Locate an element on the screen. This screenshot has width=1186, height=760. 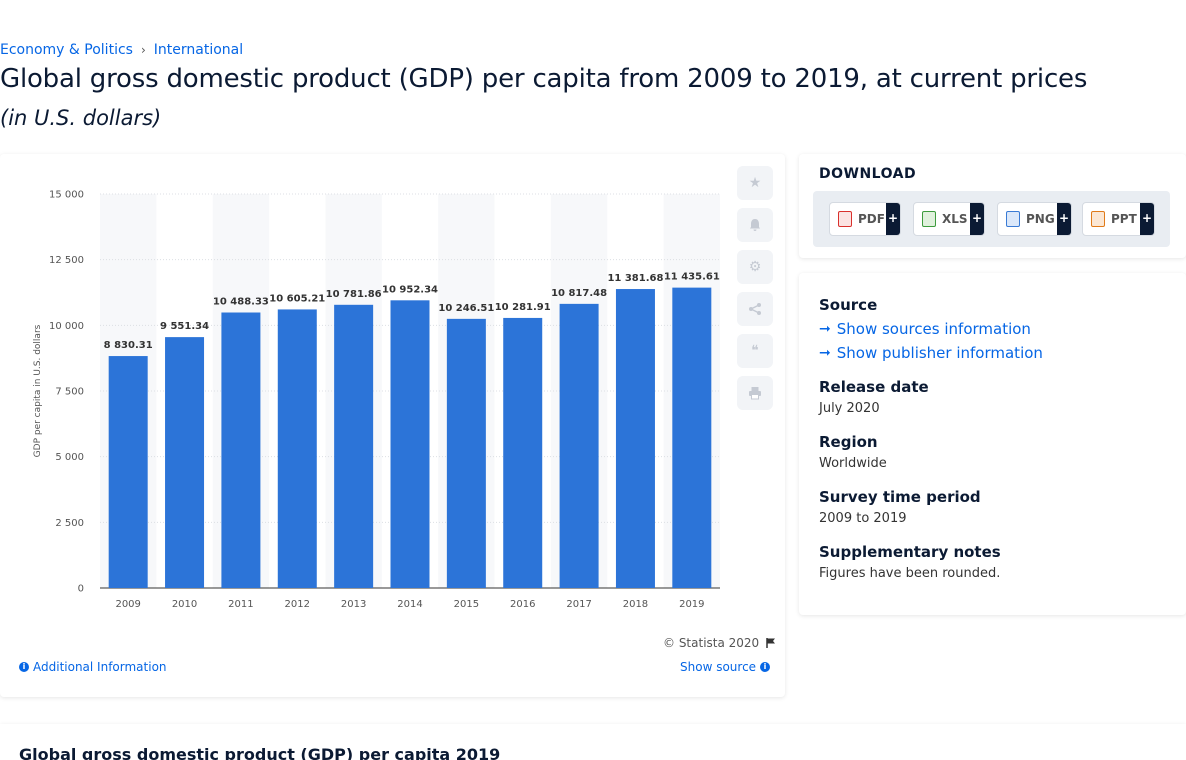
data-label: 11 435.61 is located at coordinates (692, 277).